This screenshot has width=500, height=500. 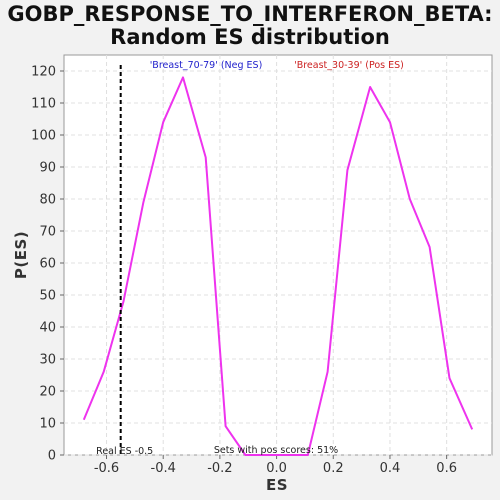 What do you see at coordinates (446, 468) in the screenshot?
I see `x-tick-label: 0.6` at bounding box center [446, 468].